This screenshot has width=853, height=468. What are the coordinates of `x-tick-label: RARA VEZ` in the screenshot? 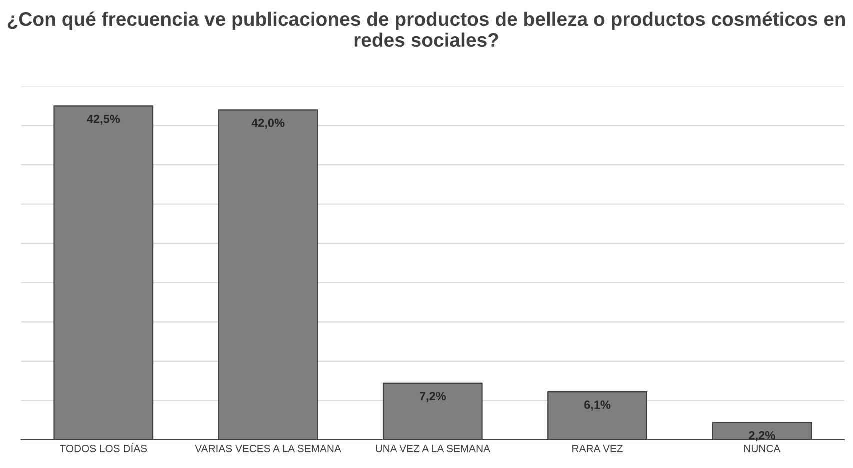 It's located at (597, 448).